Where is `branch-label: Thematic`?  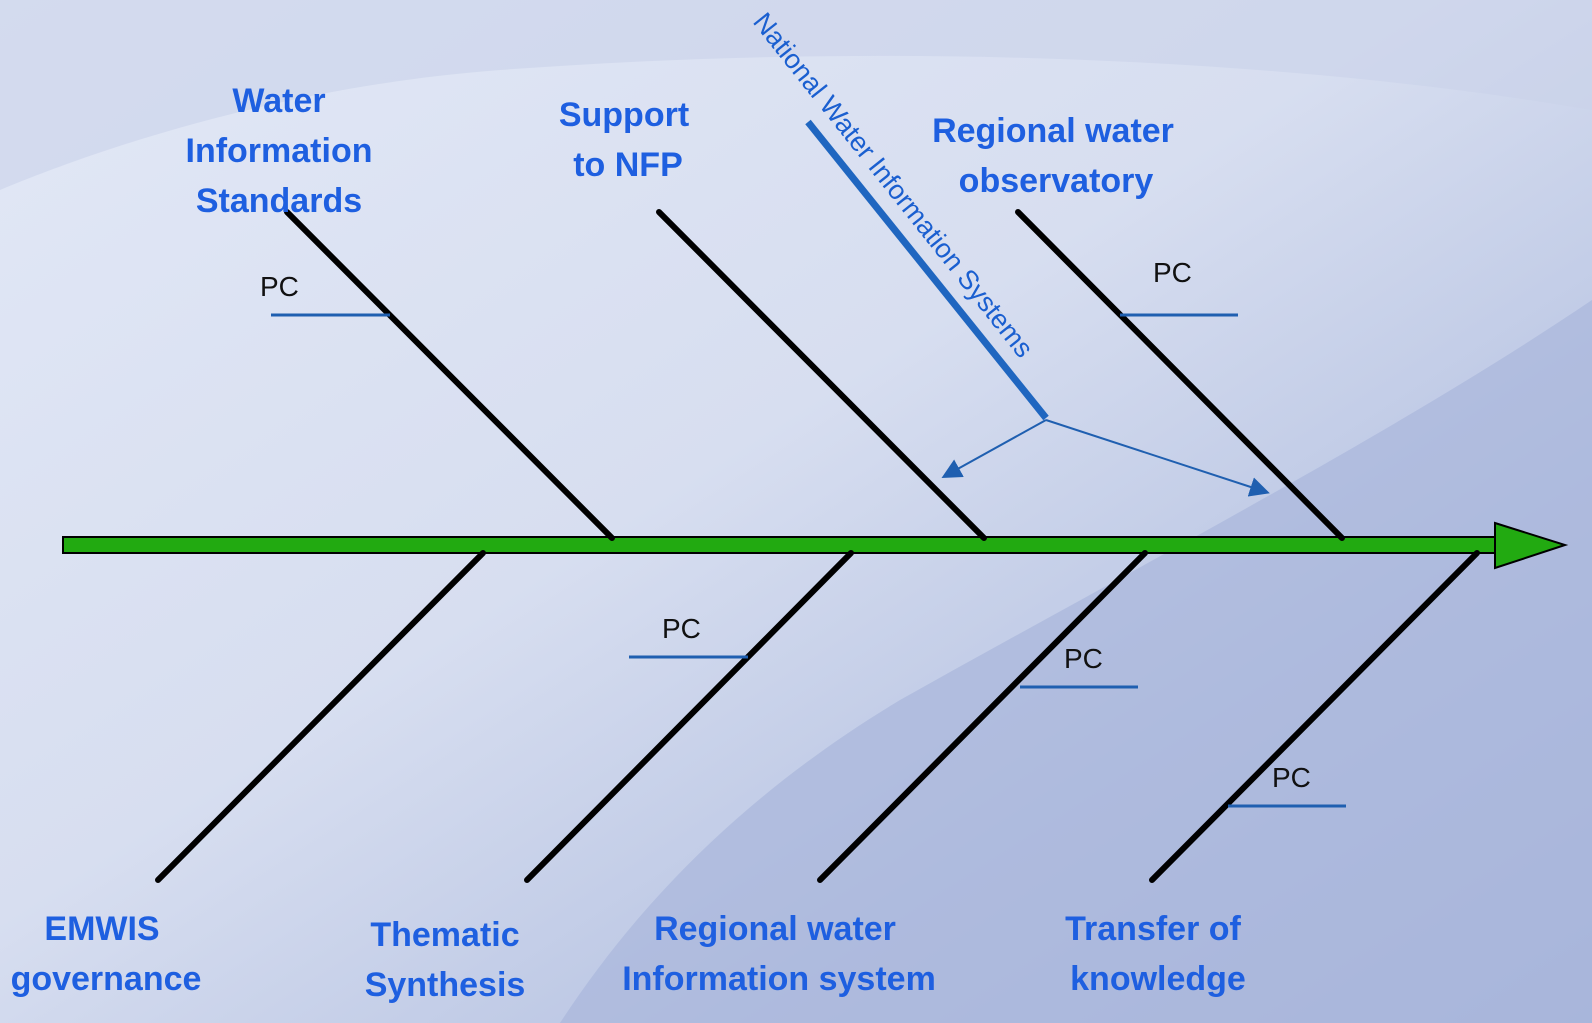
branch-label: Thematic is located at coordinates (444, 935).